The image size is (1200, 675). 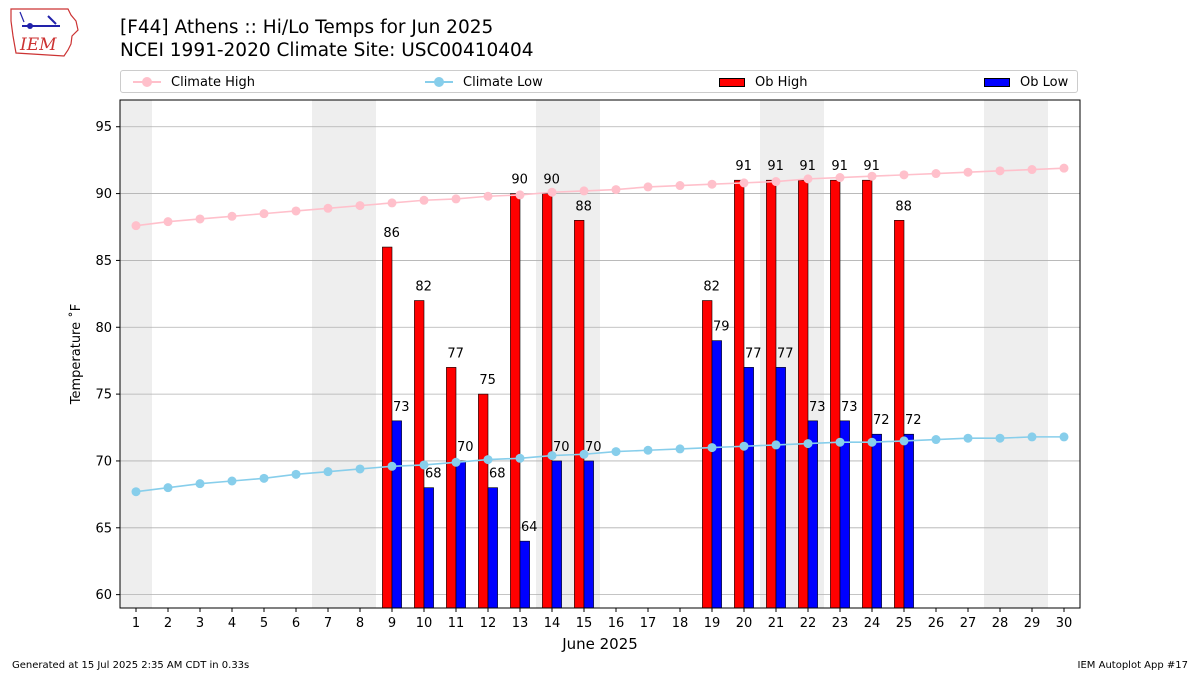 I want to click on x-tick-label: 8, so click(x=360, y=623).